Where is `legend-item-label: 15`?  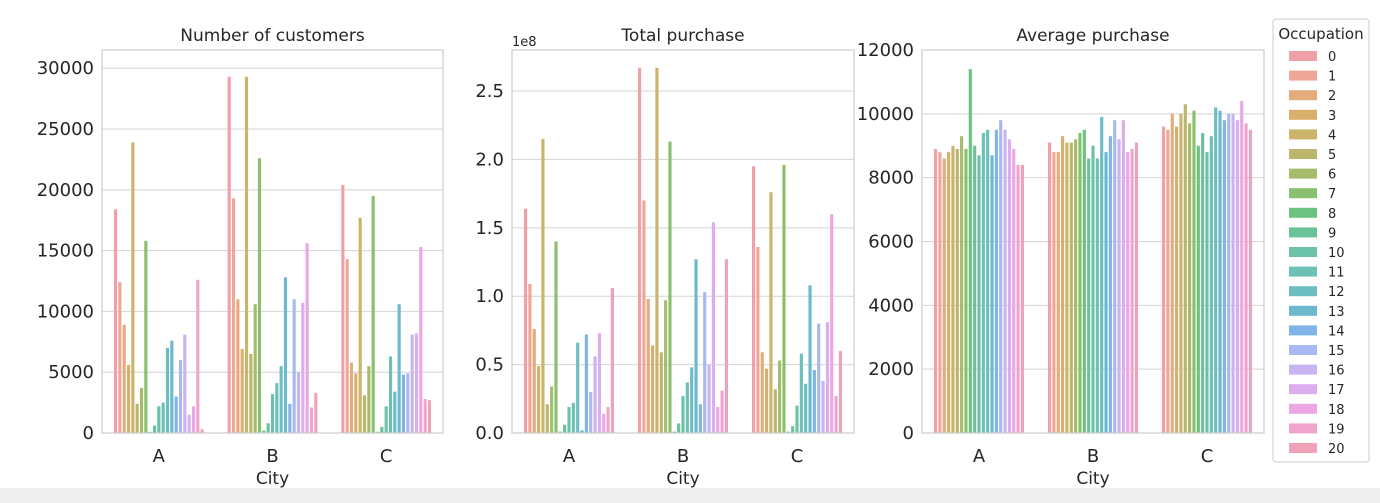 legend-item-label: 15 is located at coordinates (1336, 351).